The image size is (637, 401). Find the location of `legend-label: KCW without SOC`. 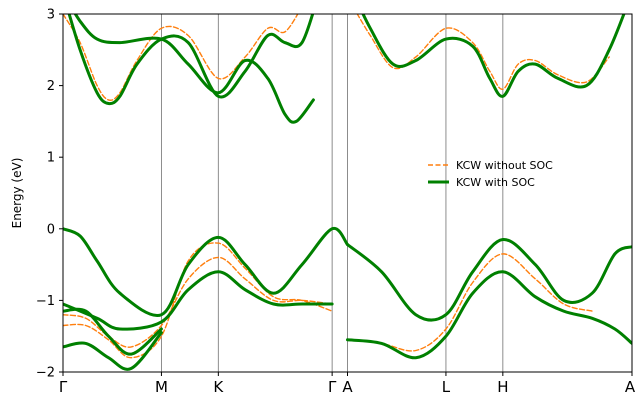

legend-label: KCW without SOC is located at coordinates (504, 165).